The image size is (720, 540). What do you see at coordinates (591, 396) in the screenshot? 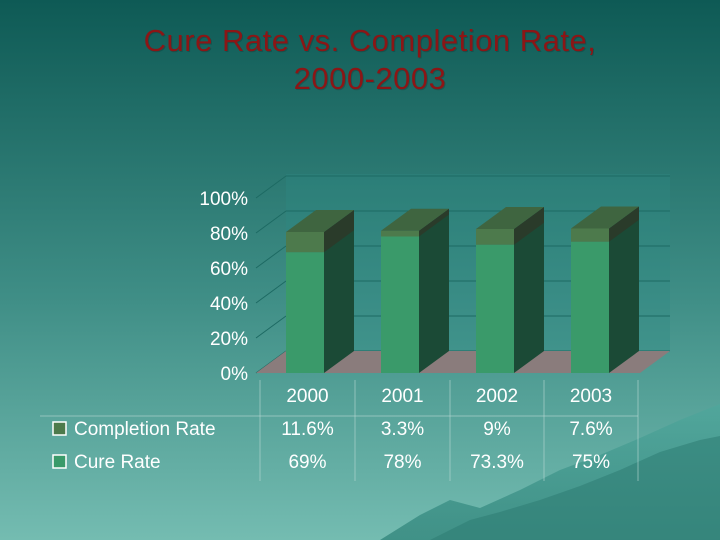
I see `x-category-label: 2003` at bounding box center [591, 396].